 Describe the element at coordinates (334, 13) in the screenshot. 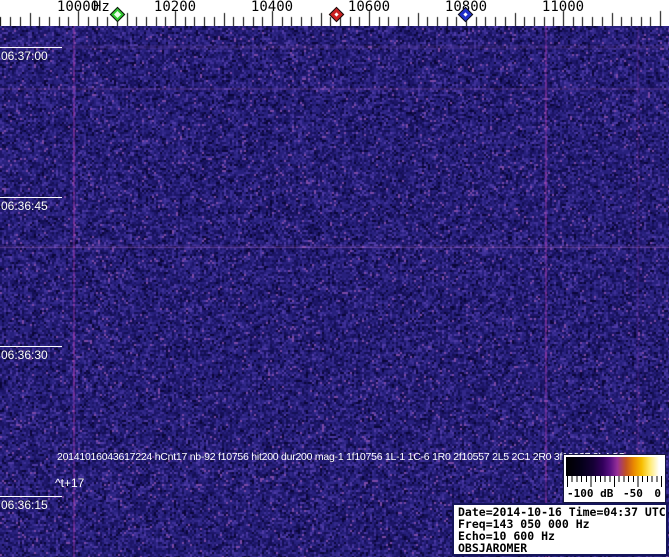

I see `frequency-ruler: 100001020010400106001080011000 Hz` at that location.